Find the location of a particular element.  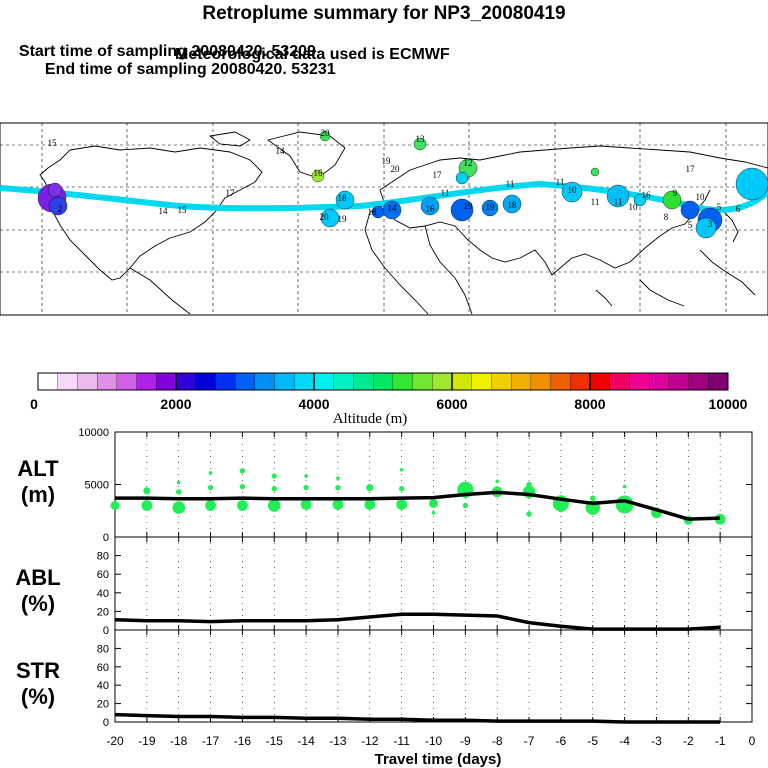

x-tick-label: -6 is located at coordinates (561, 741).